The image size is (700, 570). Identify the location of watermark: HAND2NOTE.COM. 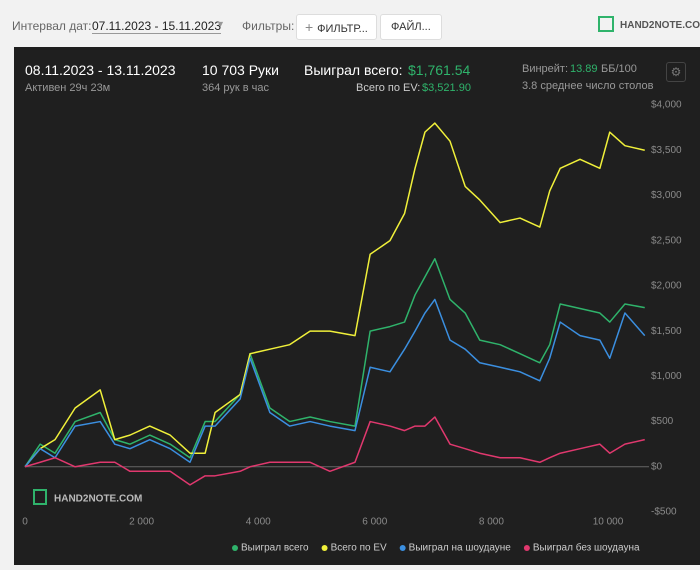
(98, 499).